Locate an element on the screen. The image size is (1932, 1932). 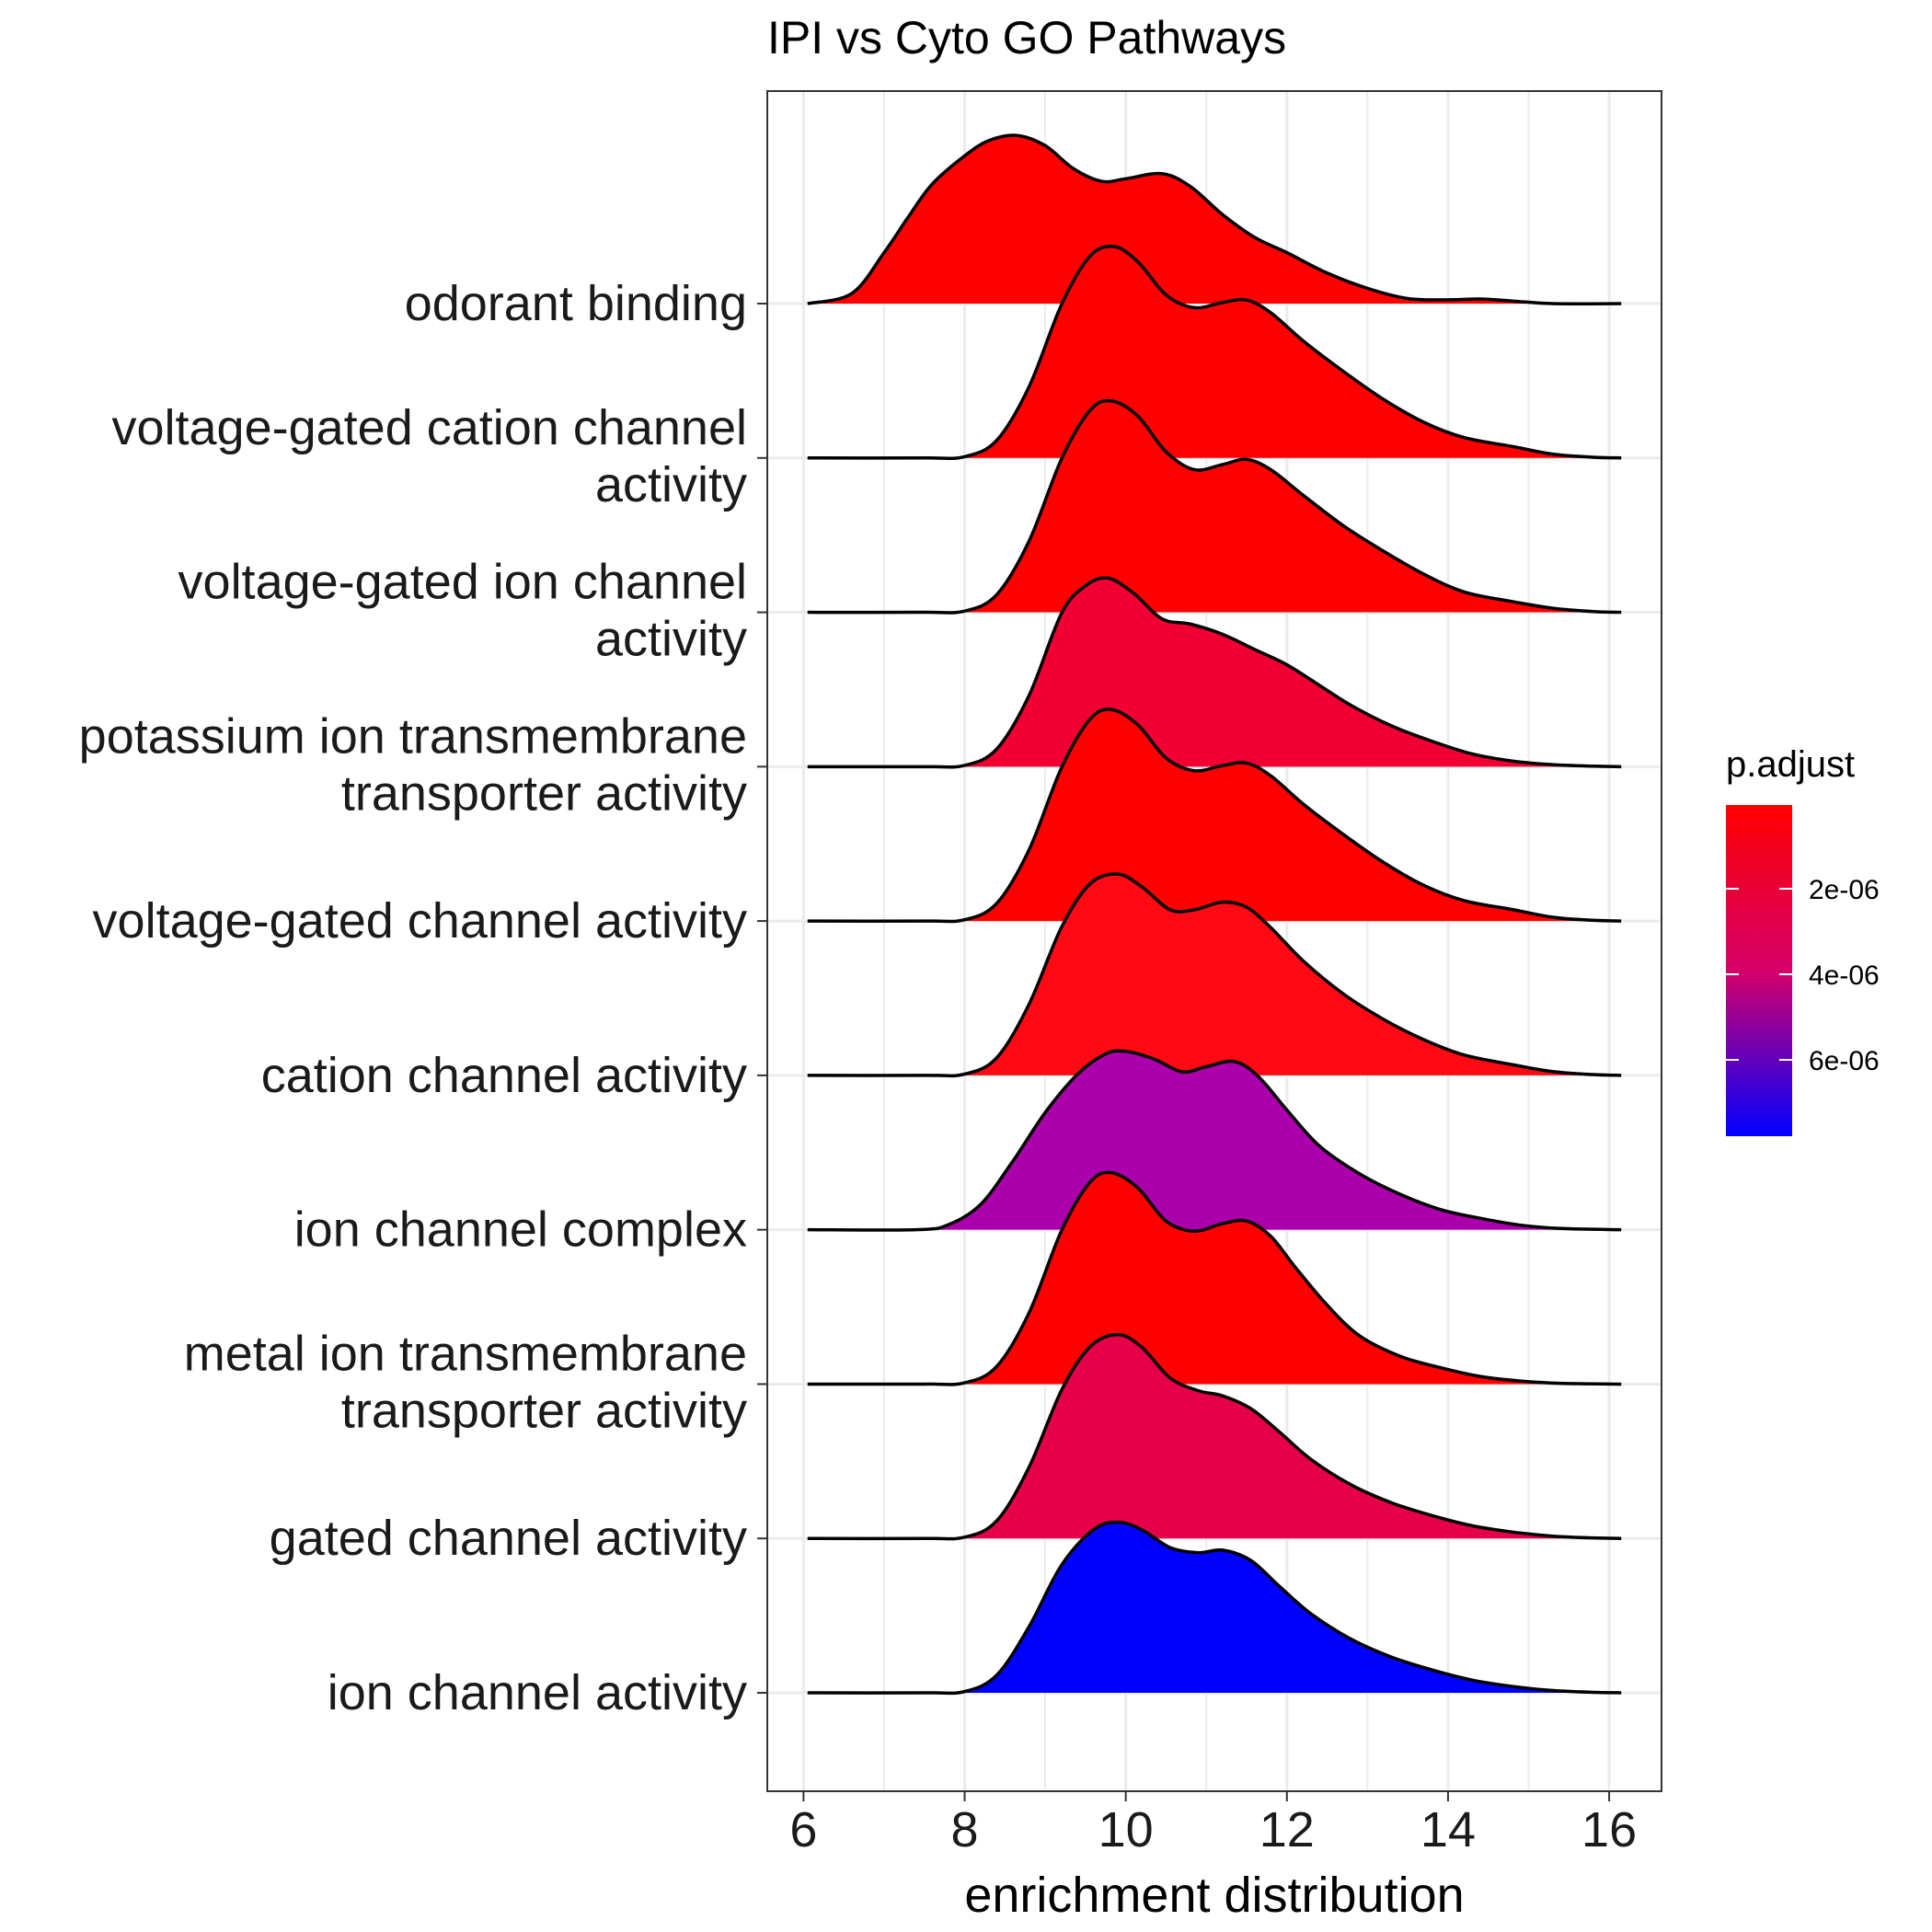
y-tick-label: voltage-gated cation channel activity is located at coordinates (429, 456).